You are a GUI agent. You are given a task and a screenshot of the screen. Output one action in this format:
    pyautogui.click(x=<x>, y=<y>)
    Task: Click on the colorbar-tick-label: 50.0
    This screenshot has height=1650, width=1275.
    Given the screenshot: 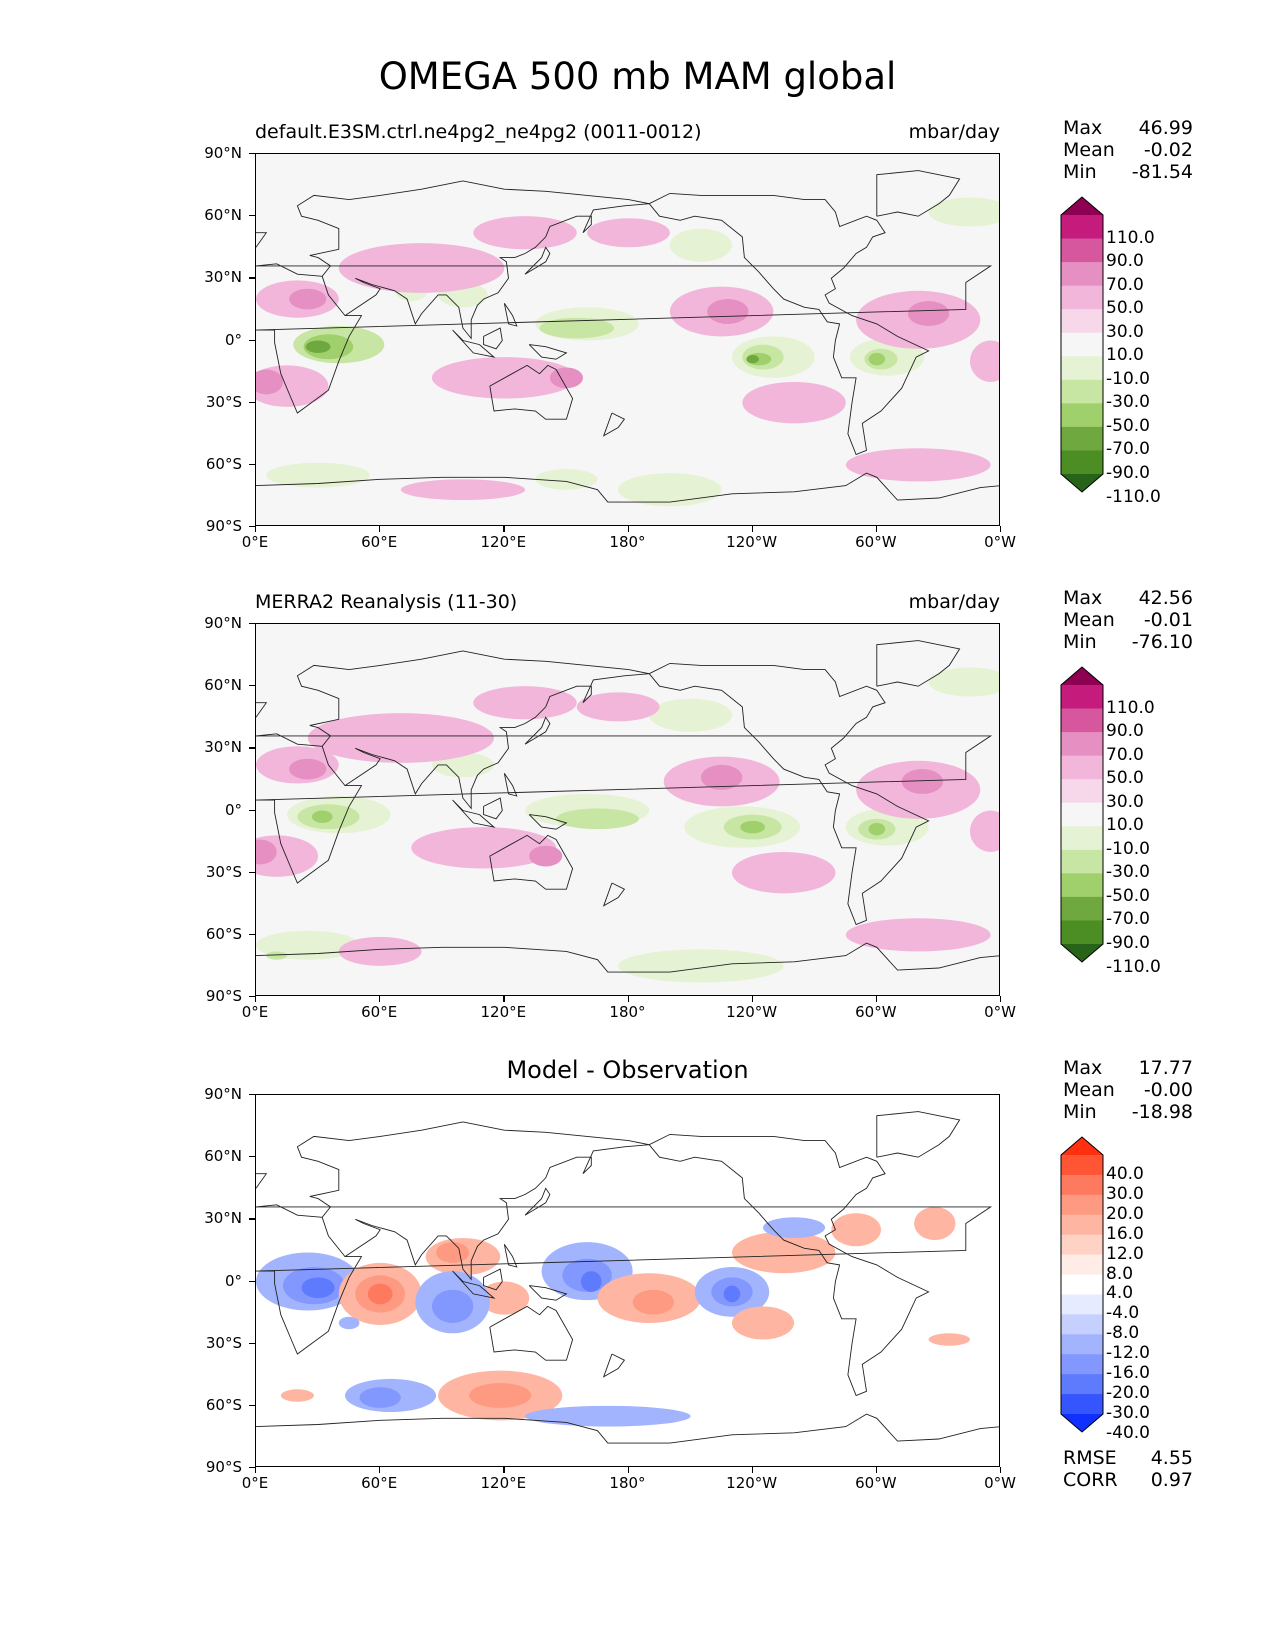 What is the action you would take?
    pyautogui.click(x=1125, y=308)
    